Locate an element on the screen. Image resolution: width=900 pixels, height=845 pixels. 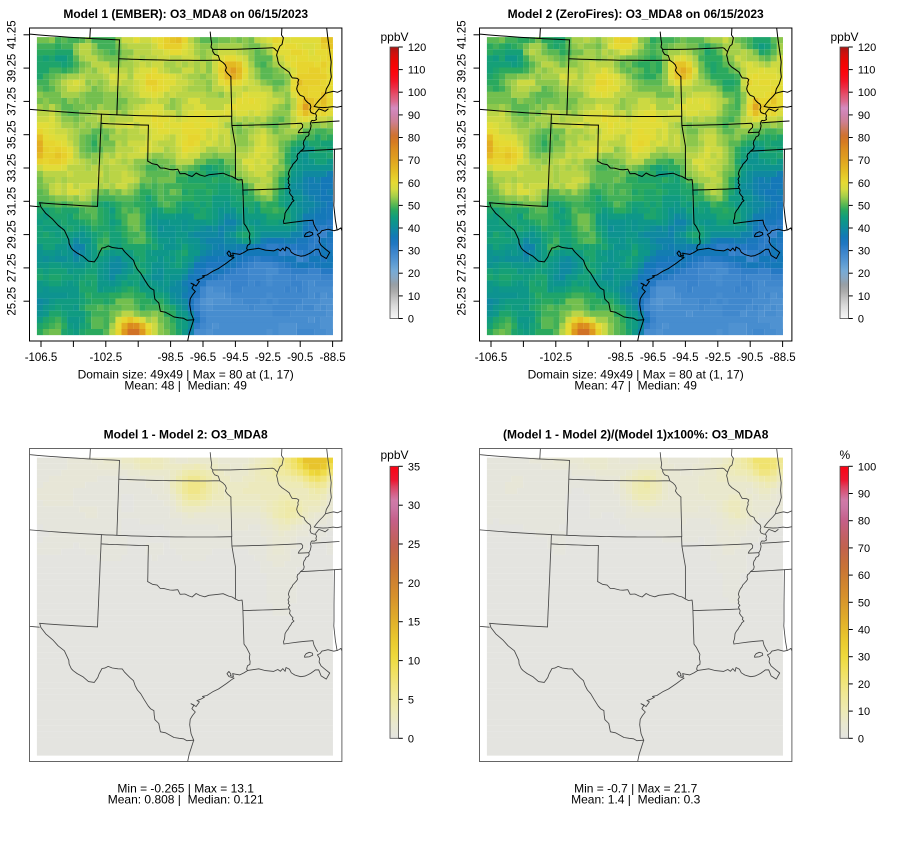
svg-text: Mean: 0.808 | Median: 0.121 is located at coordinates (186, 799).